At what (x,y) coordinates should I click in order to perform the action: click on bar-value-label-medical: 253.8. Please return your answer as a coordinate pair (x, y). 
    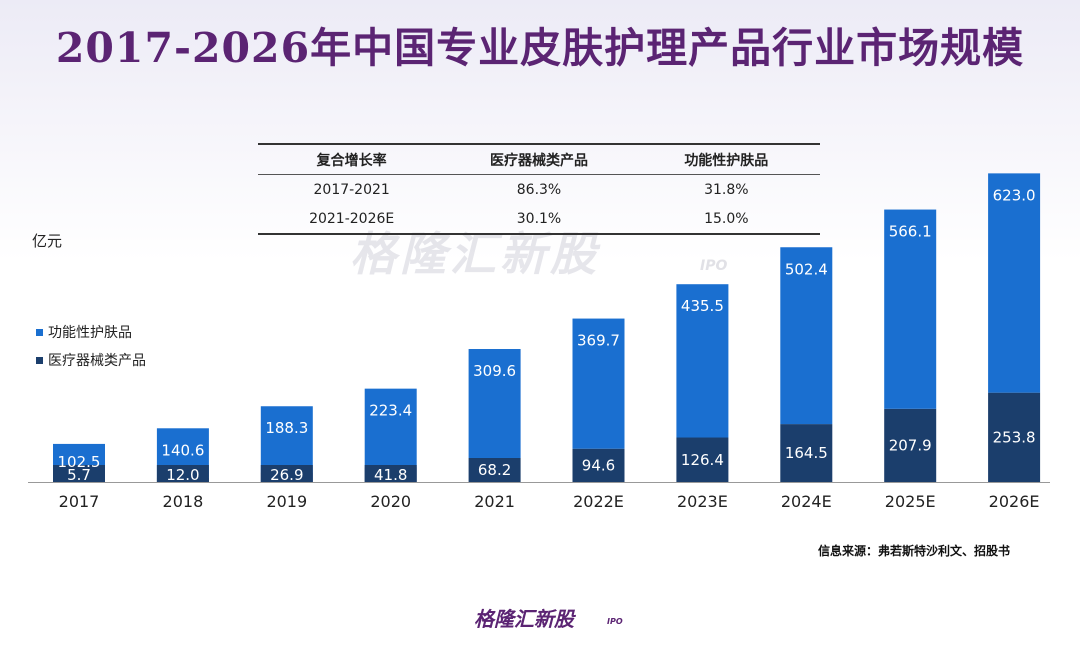
    Looking at the image, I should click on (1014, 437).